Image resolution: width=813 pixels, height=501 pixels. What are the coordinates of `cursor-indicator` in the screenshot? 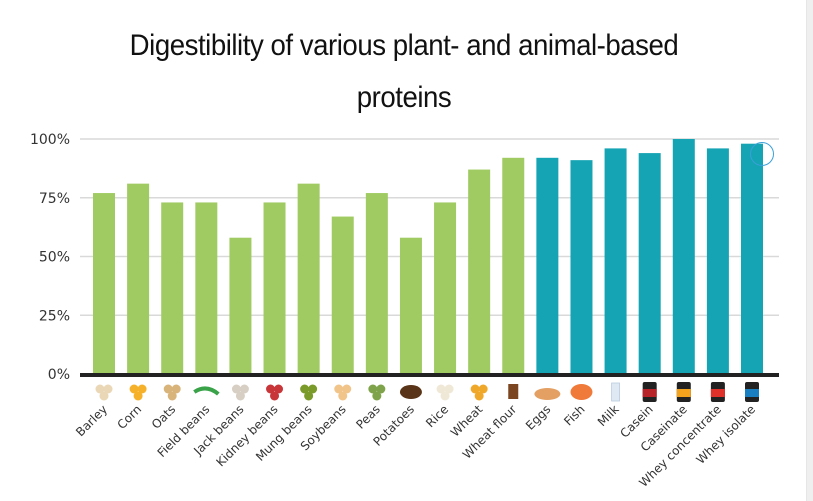 It's located at (762, 154).